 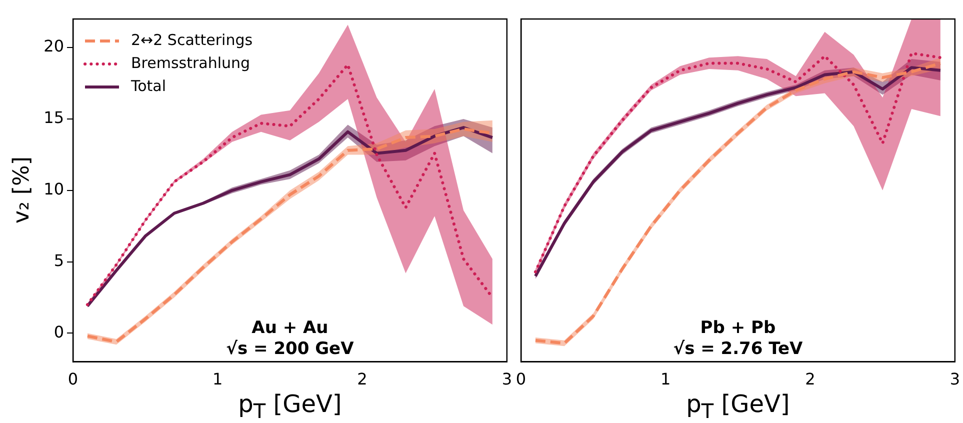 What do you see at coordinates (148, 85) in the screenshot?
I see `legend-label: Total` at bounding box center [148, 85].